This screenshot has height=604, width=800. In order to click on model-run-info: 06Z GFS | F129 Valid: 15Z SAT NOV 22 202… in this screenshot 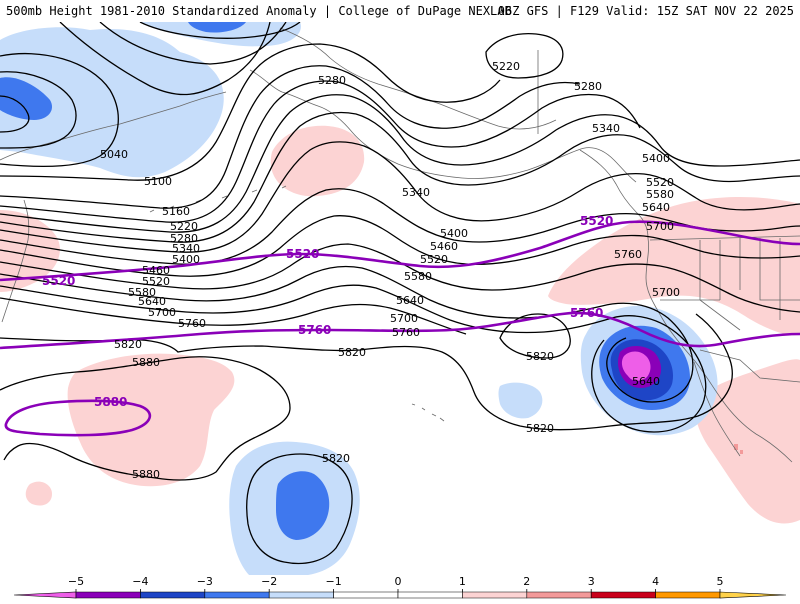, I will do `click(645, 11)`.